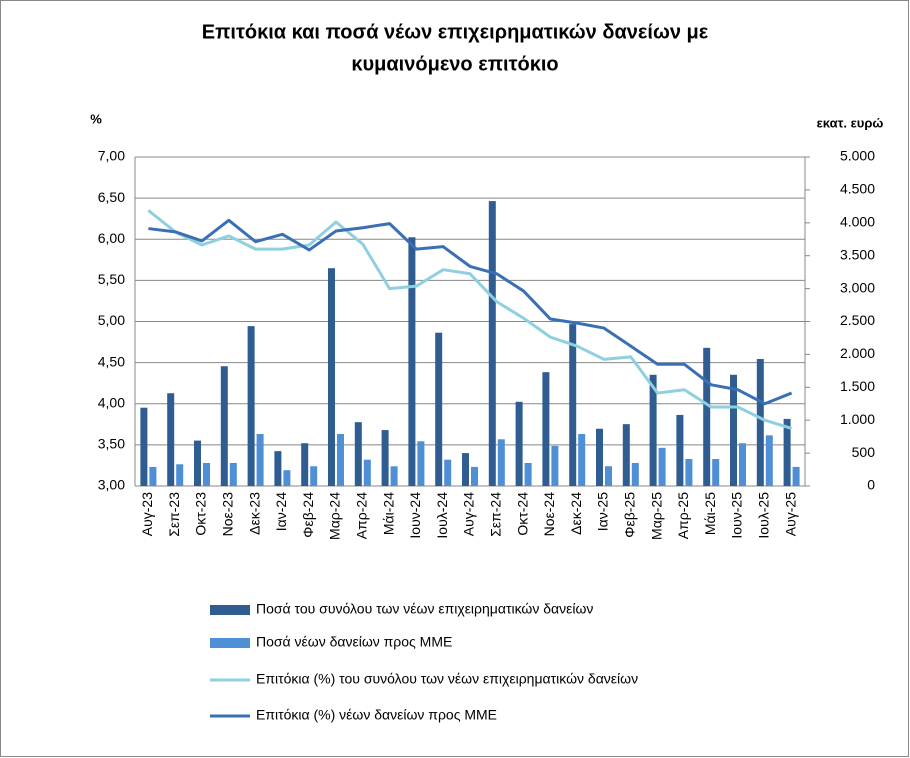  What do you see at coordinates (111, 156) in the screenshot?
I see `y-tick-label: 7,00` at bounding box center [111, 156].